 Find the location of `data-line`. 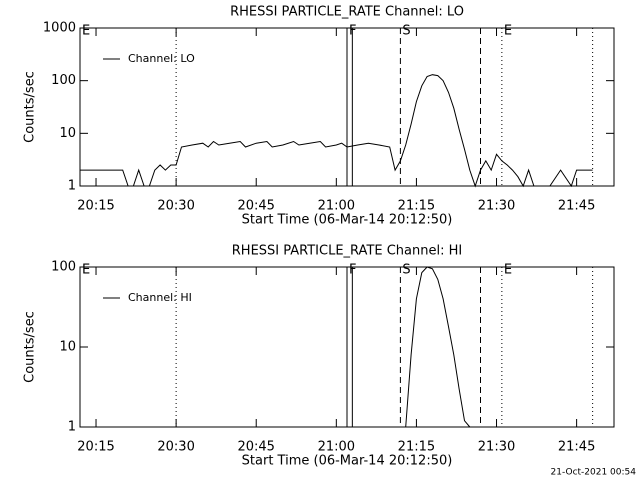

data-line is located at coordinates (438, 347).